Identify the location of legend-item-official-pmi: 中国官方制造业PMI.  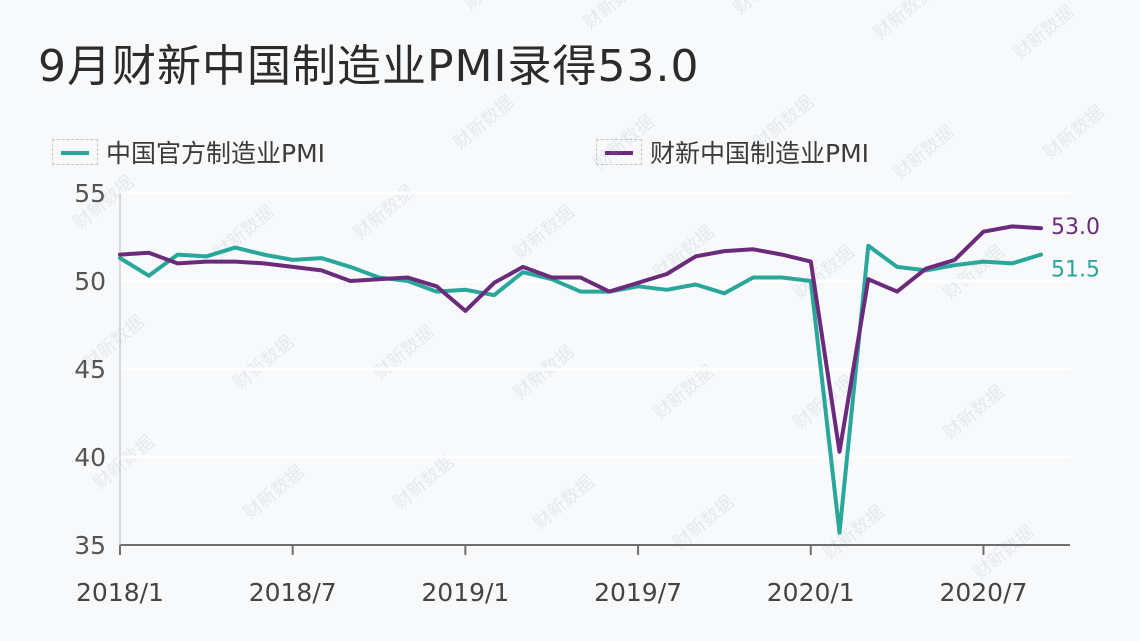
(188, 152).